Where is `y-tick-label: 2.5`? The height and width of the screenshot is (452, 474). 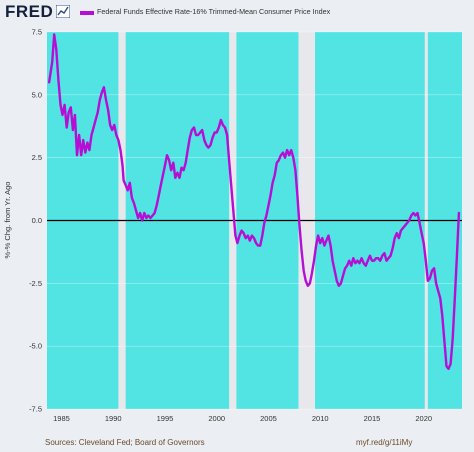 y-tick-label: 2.5 is located at coordinates (37, 157).